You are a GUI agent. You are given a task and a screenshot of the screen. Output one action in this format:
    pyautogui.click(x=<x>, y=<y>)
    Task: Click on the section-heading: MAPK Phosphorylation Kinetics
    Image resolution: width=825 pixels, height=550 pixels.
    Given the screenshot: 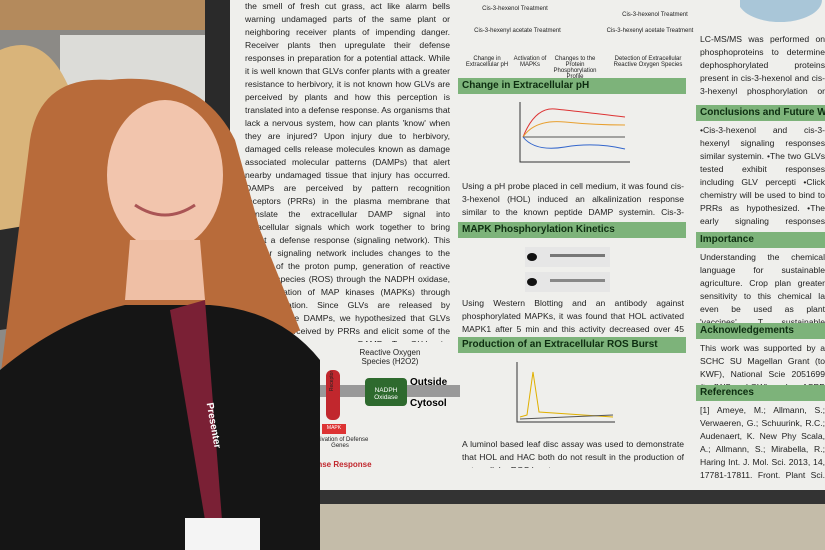 What is the action you would take?
    pyautogui.click(x=572, y=230)
    